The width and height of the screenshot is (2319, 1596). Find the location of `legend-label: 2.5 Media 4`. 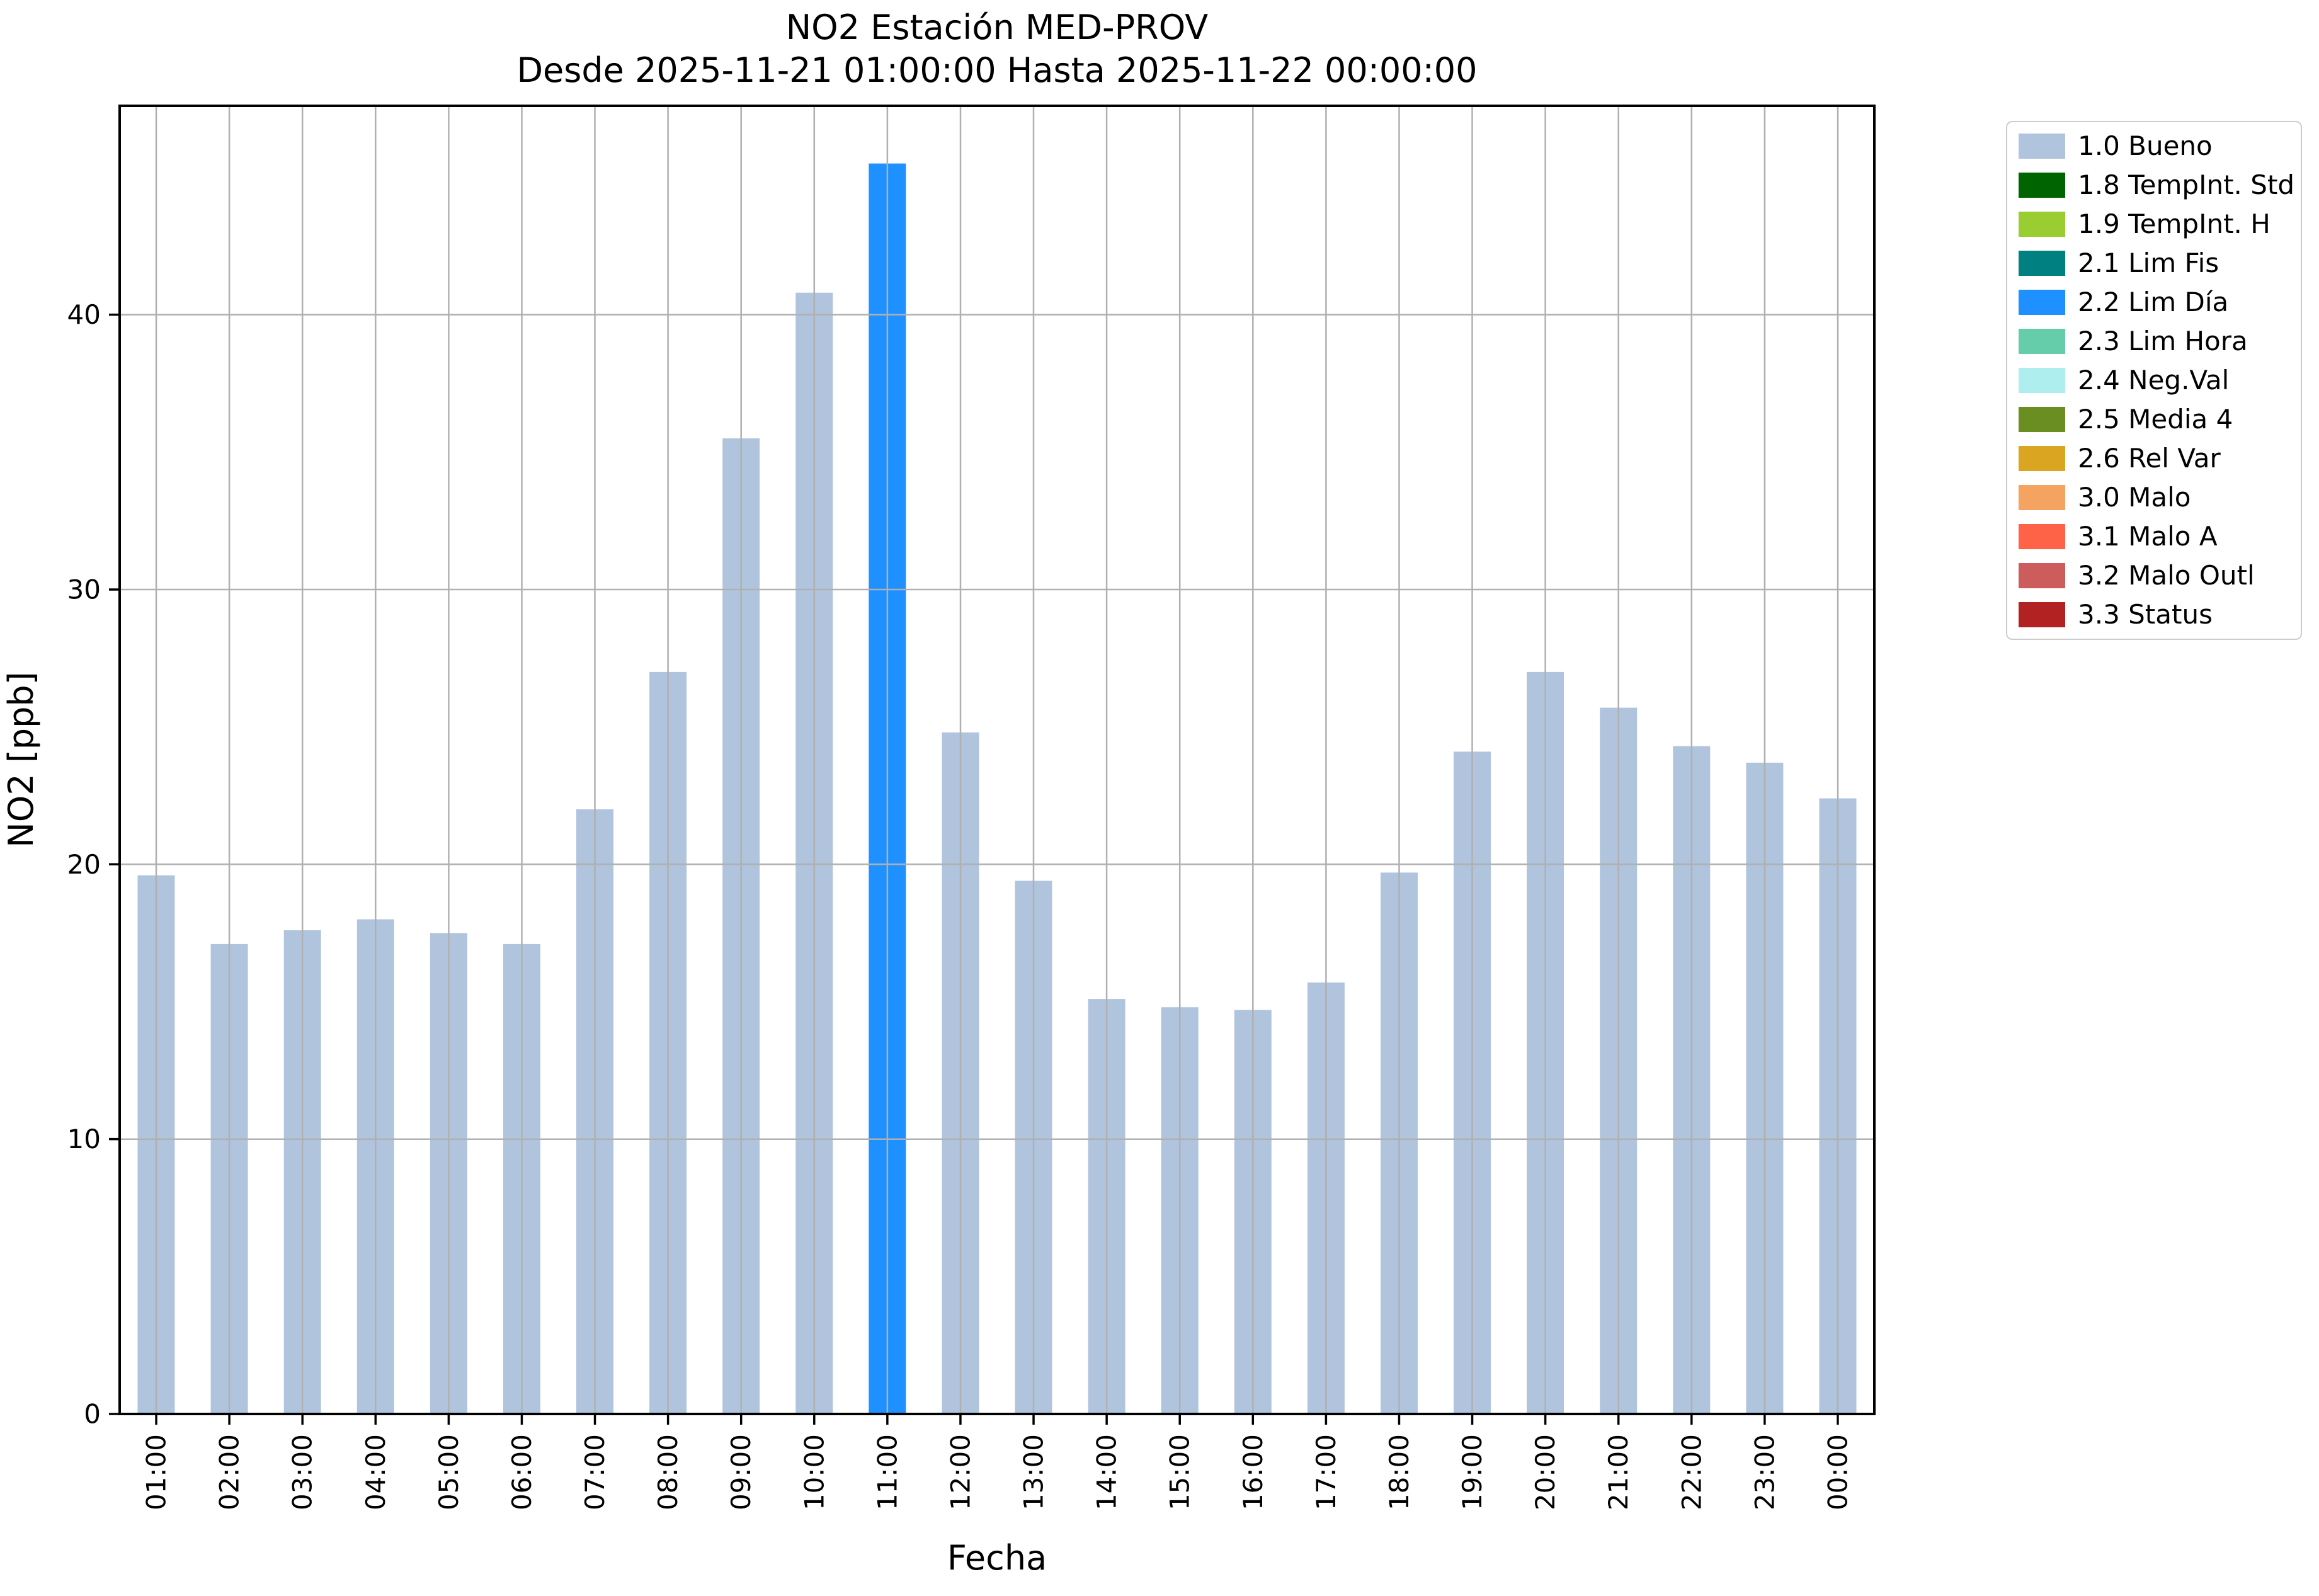

legend-label: 2.5 Media 4 is located at coordinates (2155, 419).